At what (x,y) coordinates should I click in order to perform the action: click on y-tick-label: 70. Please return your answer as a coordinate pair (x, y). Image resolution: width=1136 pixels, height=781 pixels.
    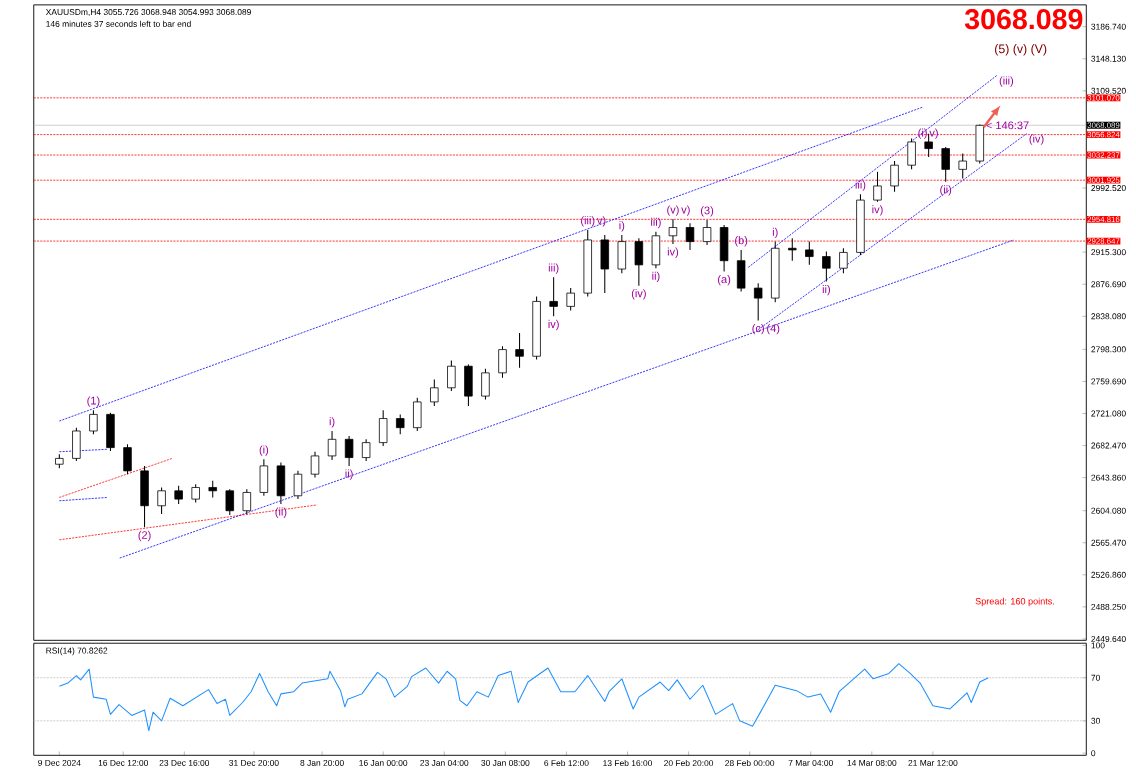
    Looking at the image, I should click on (1095, 677).